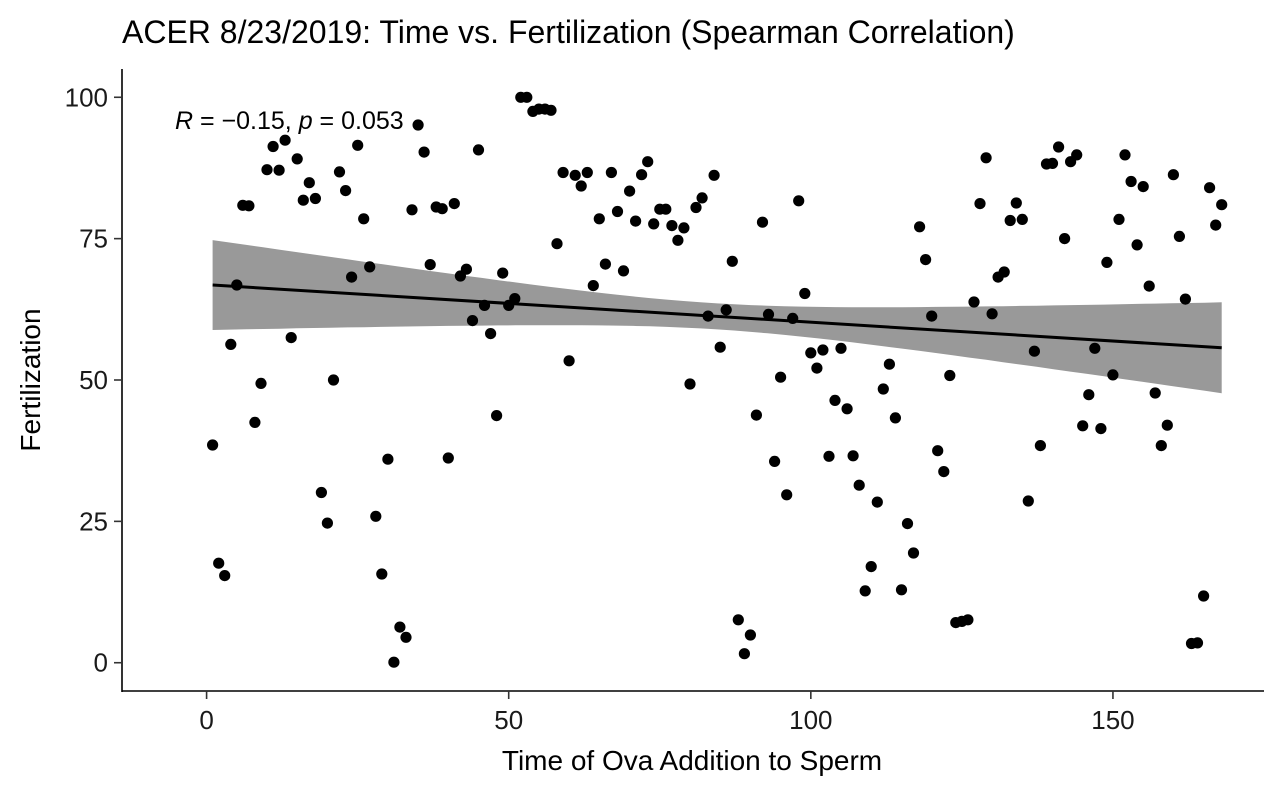 This screenshot has height=791, width=1280. What do you see at coordinates (692, 760) in the screenshot?
I see `x-axis-title: Time of Ova Addition to Sperm` at bounding box center [692, 760].